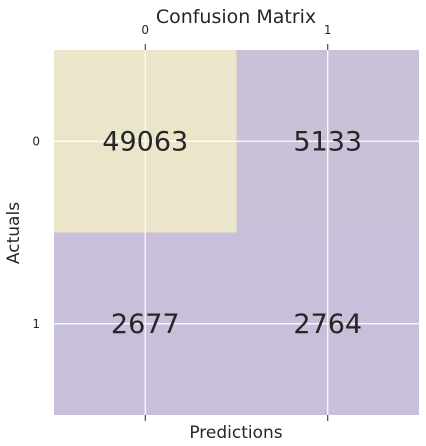 This screenshot has width=426, height=446. What do you see at coordinates (145, 141) in the screenshot?
I see `cell-value-r0-c0: 49063` at bounding box center [145, 141].